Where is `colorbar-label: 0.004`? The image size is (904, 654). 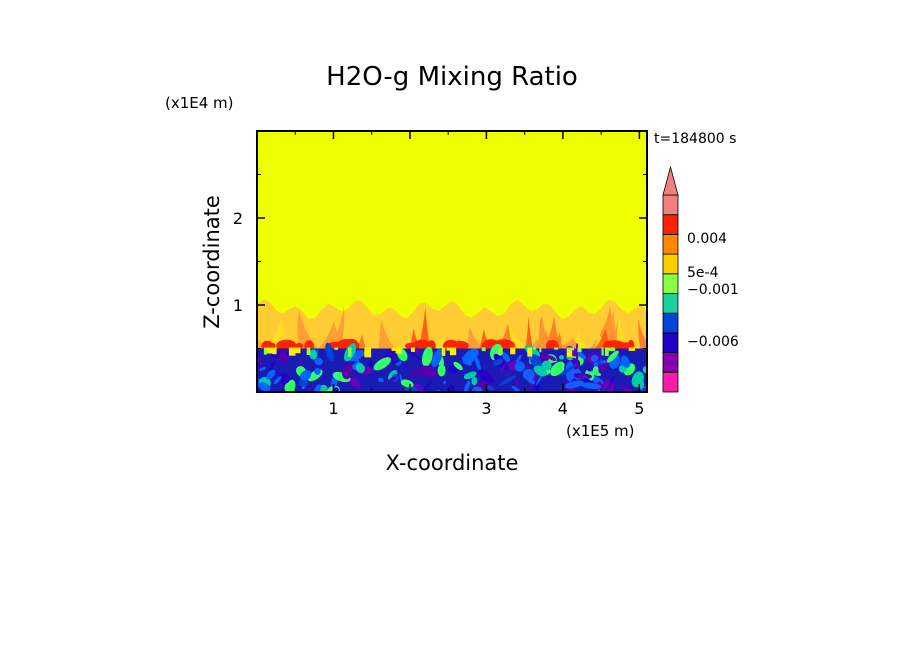 colorbar-label: 0.004 is located at coordinates (707, 239).